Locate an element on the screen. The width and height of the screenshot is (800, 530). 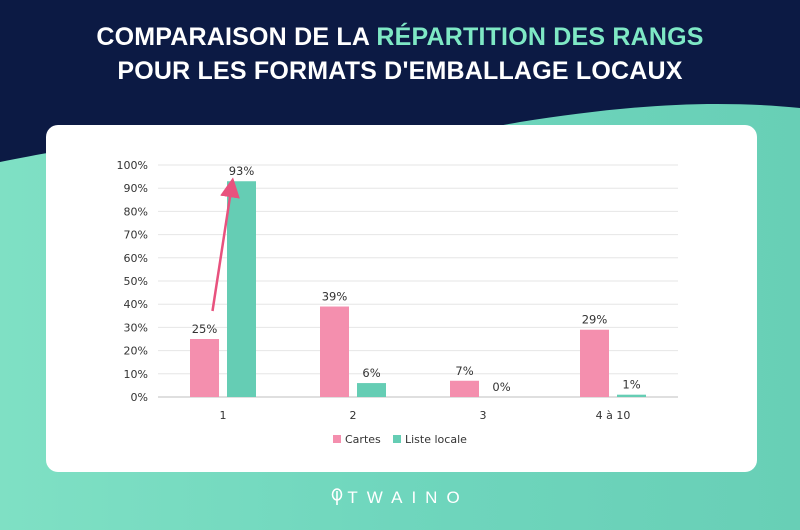
data-label: 29% is located at coordinates (595, 320).